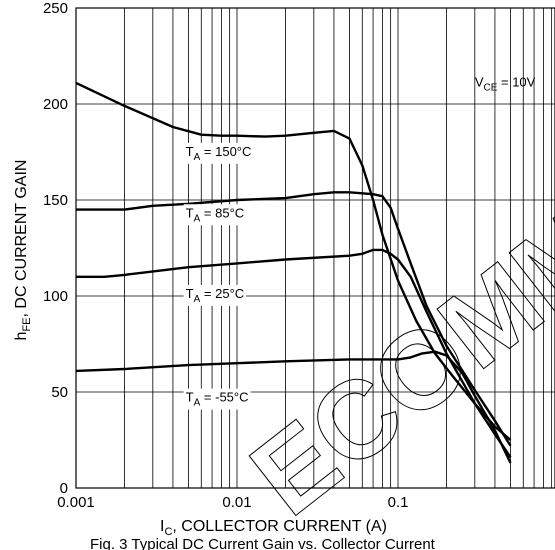 This screenshot has height=550, width=555. I want to click on series-label-3: TA = -55°C, so click(217, 399).